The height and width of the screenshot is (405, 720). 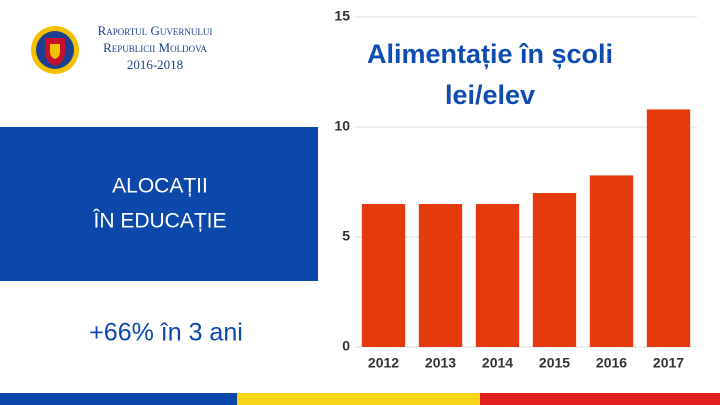 What do you see at coordinates (490, 54) in the screenshot?
I see `chart-title: Alimentație în școli` at bounding box center [490, 54].